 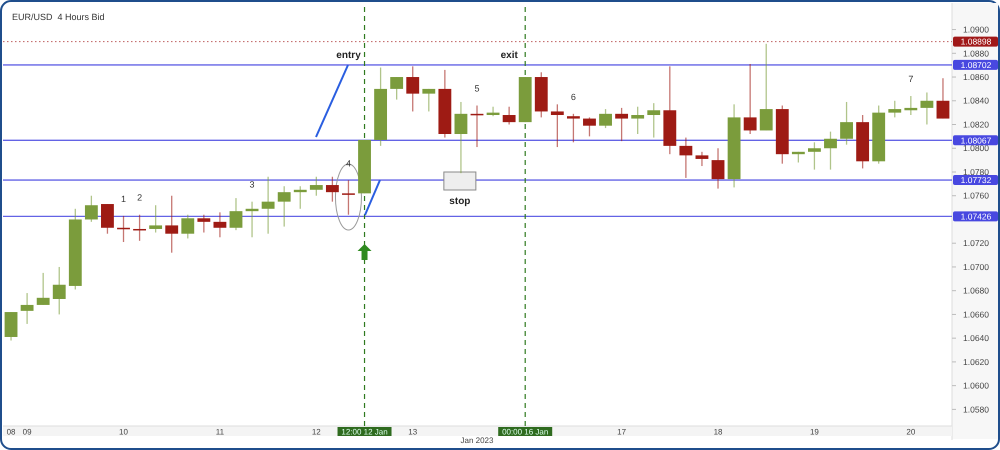 I want to click on y-tick-label: 1.0660, so click(x=976, y=314).